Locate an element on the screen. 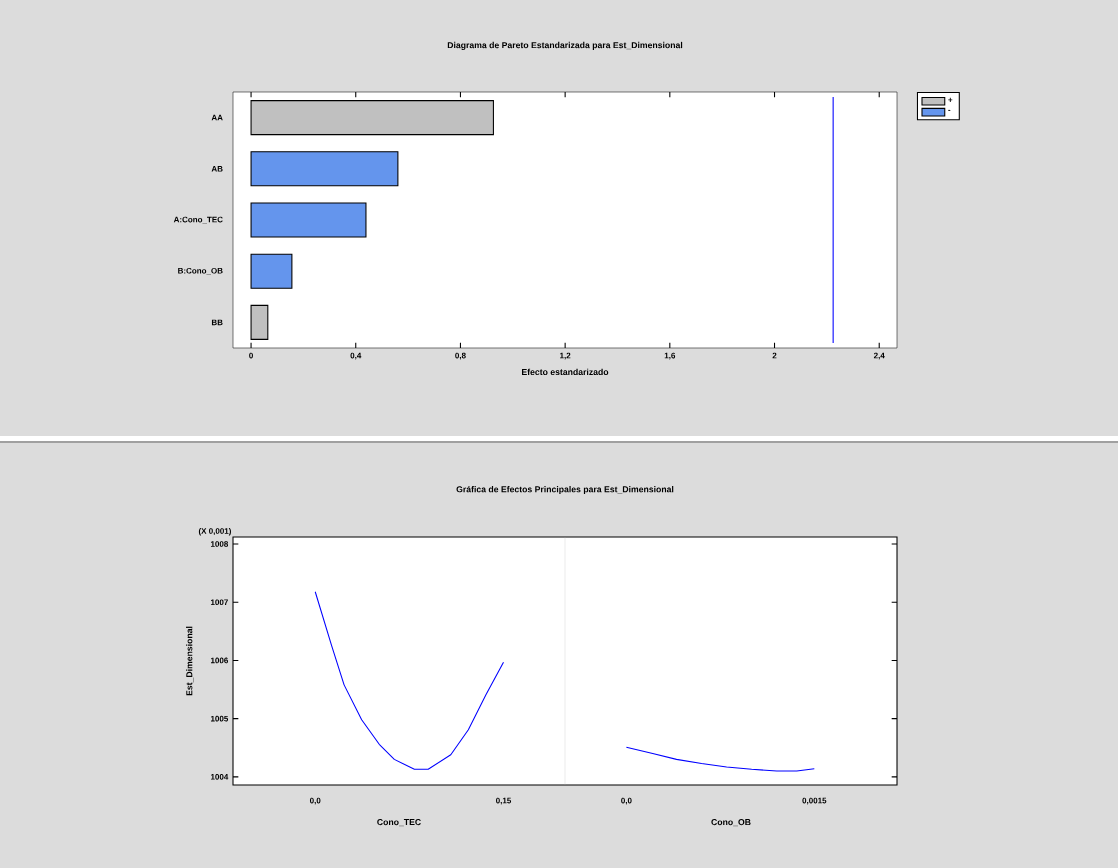 The height and width of the screenshot is (868, 1118). x-tick-label: 0,8 is located at coordinates (460, 356).